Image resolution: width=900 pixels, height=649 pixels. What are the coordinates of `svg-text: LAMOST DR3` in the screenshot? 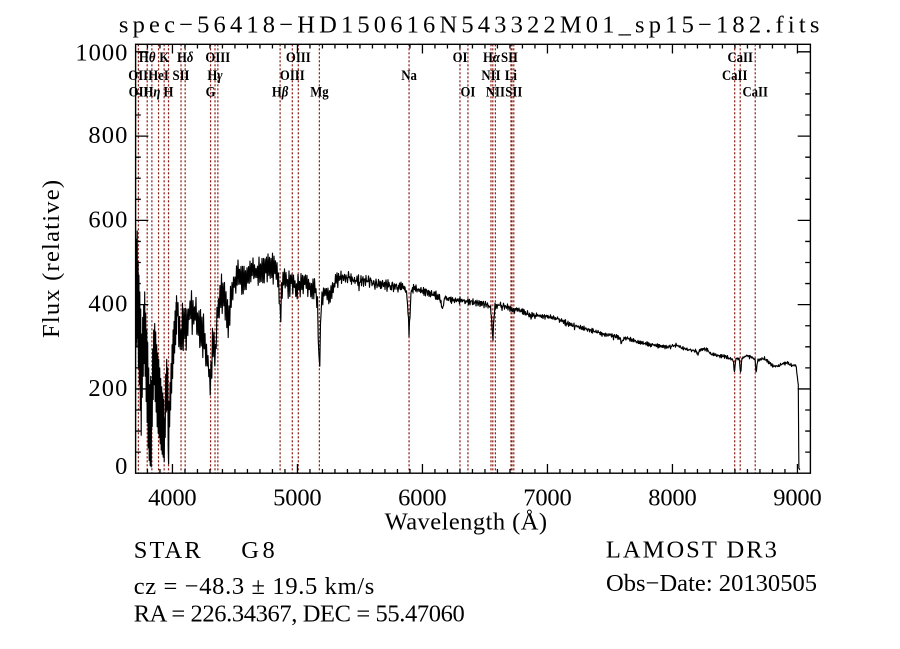 It's located at (691, 550).